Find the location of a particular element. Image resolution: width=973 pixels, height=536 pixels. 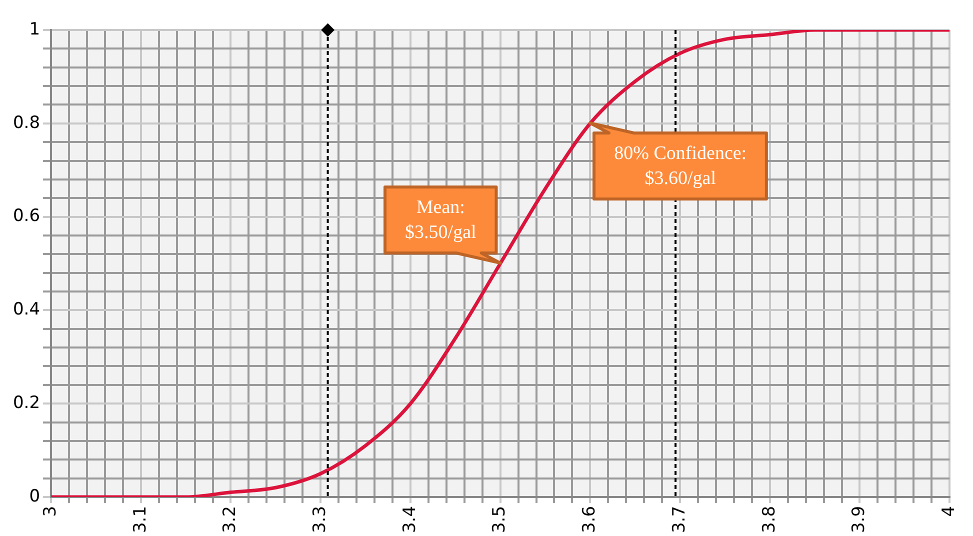

y-tick-label: 0.4 is located at coordinates (26, 310).